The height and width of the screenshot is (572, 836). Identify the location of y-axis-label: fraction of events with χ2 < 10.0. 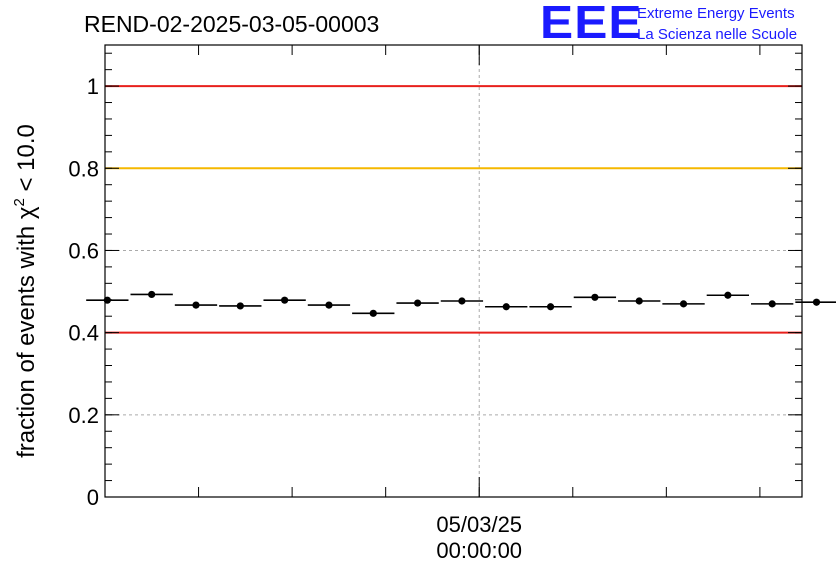
(25, 291).